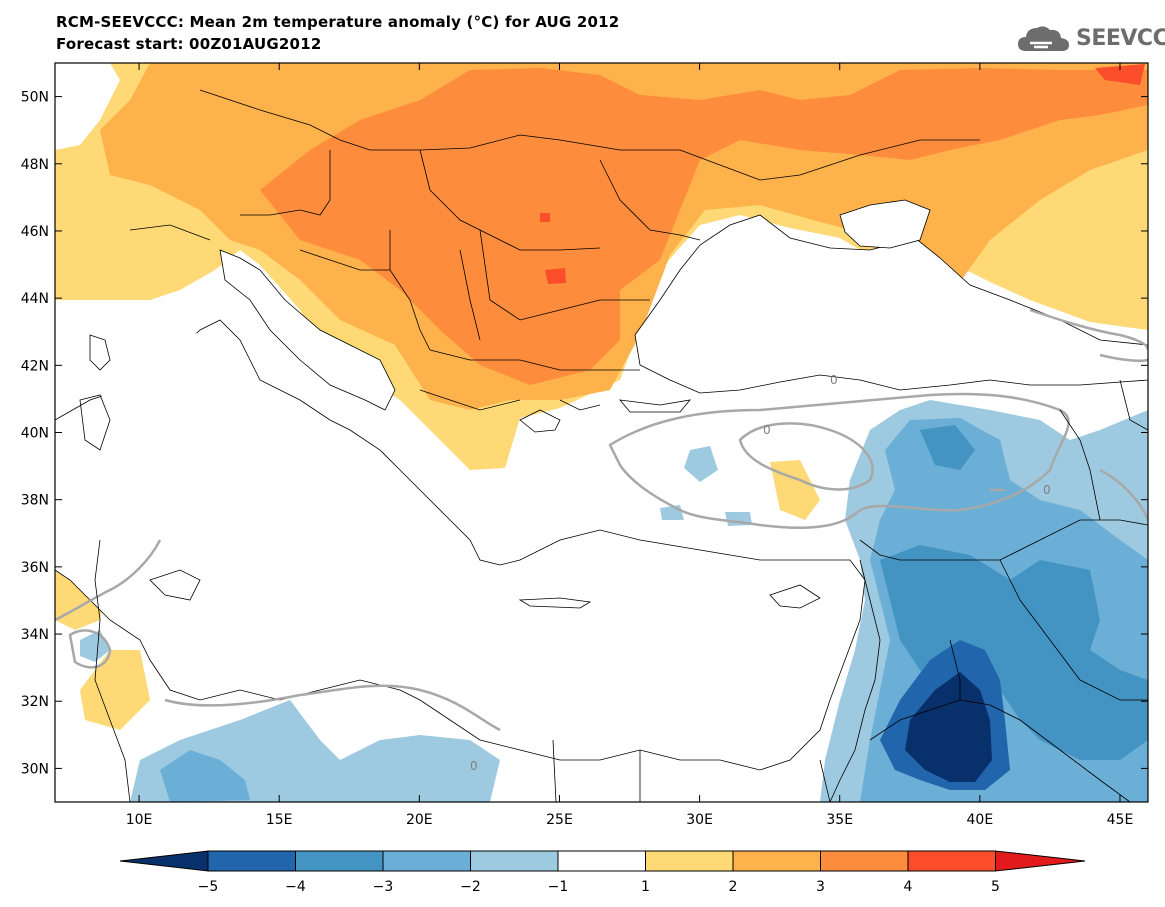  Describe the element at coordinates (885, 224) in the screenshot. I see `azov-sea` at that location.